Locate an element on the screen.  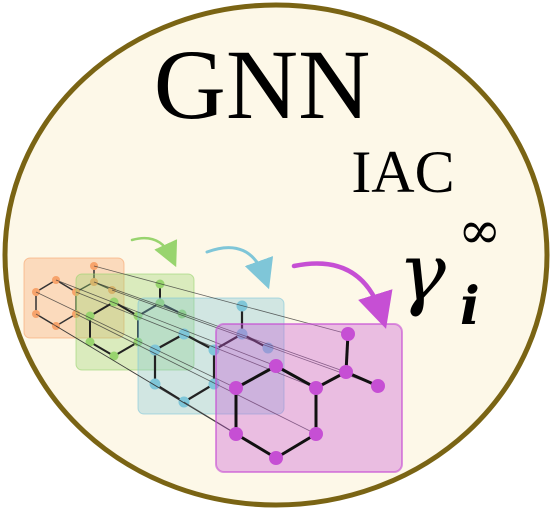
subtitle-iac: IAC is located at coordinates (402, 172).